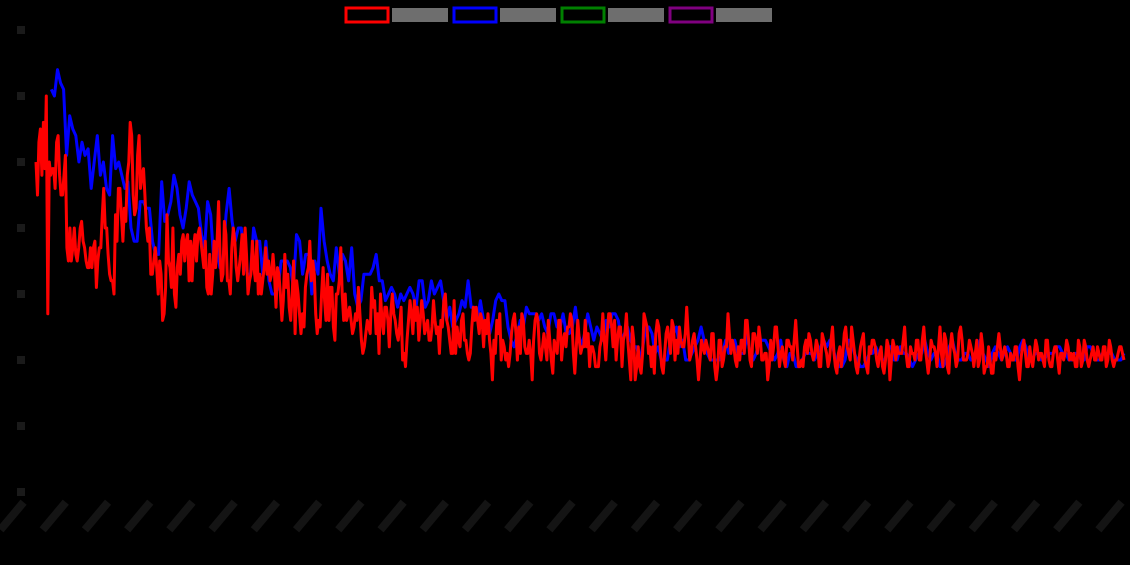 The image size is (1130, 565). What do you see at coordinates (558, 15) in the screenshot?
I see `legend` at bounding box center [558, 15].